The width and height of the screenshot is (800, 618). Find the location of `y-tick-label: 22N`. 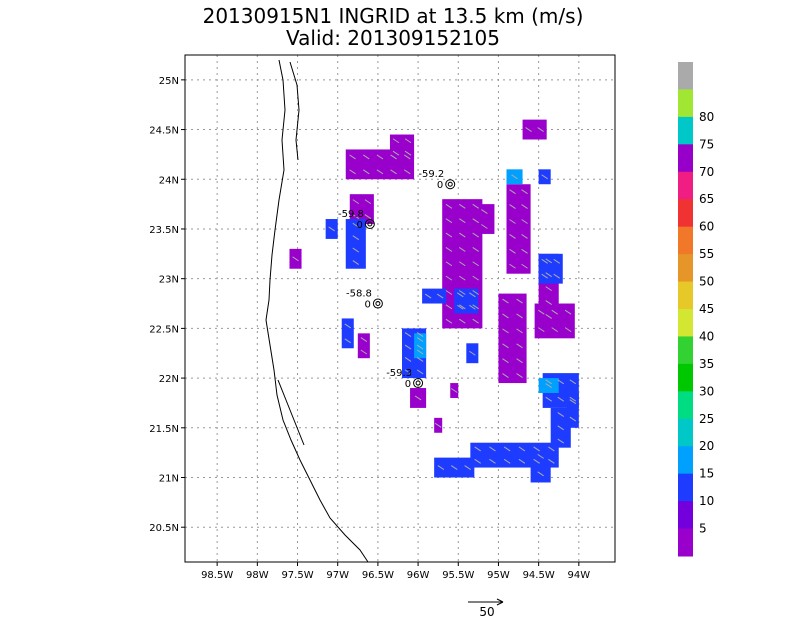

y-tick-label: 22N is located at coordinates (169, 379).